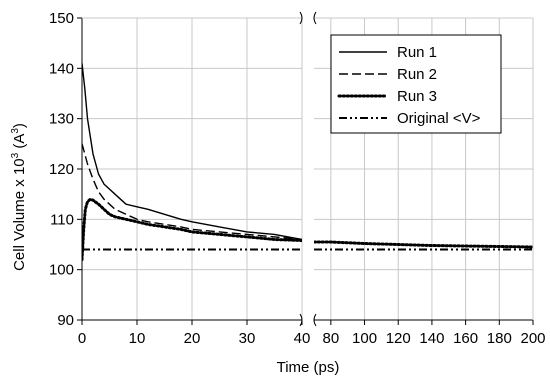  What do you see at coordinates (301, 18) in the screenshot?
I see `axis-break-top-left` at bounding box center [301, 18].